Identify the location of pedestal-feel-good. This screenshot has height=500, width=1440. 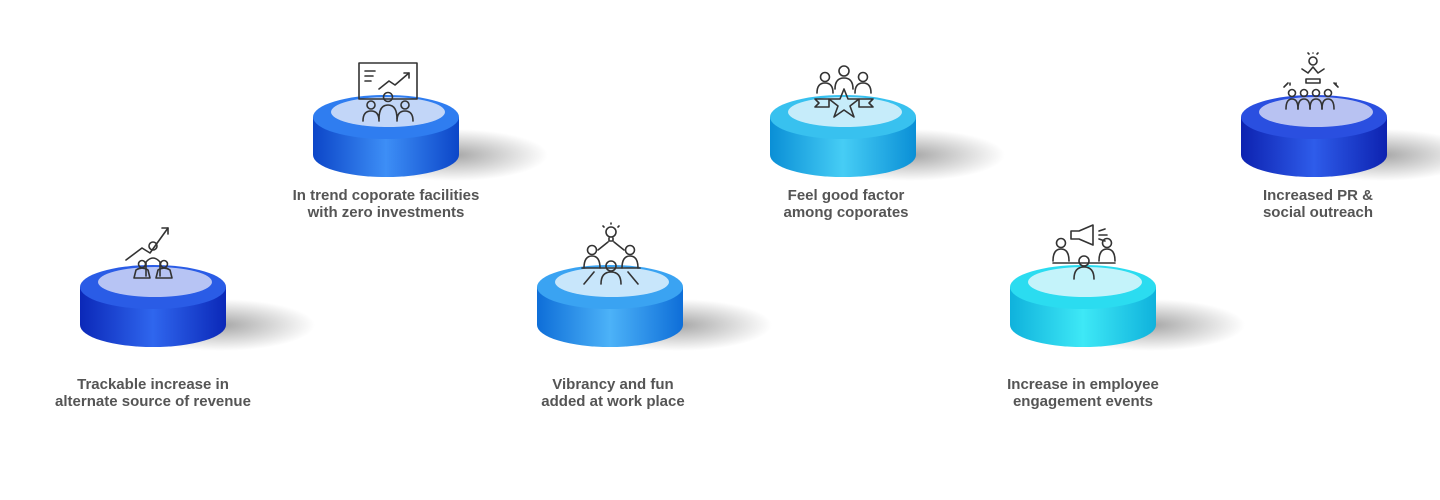
(885, 120).